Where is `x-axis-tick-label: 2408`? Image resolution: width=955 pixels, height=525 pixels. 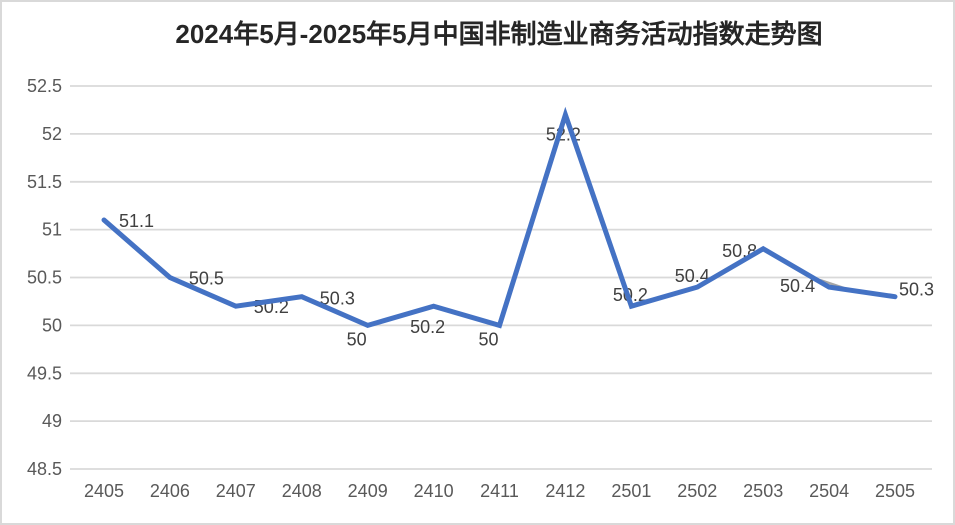
x-axis-tick-label: 2408 is located at coordinates (302, 491).